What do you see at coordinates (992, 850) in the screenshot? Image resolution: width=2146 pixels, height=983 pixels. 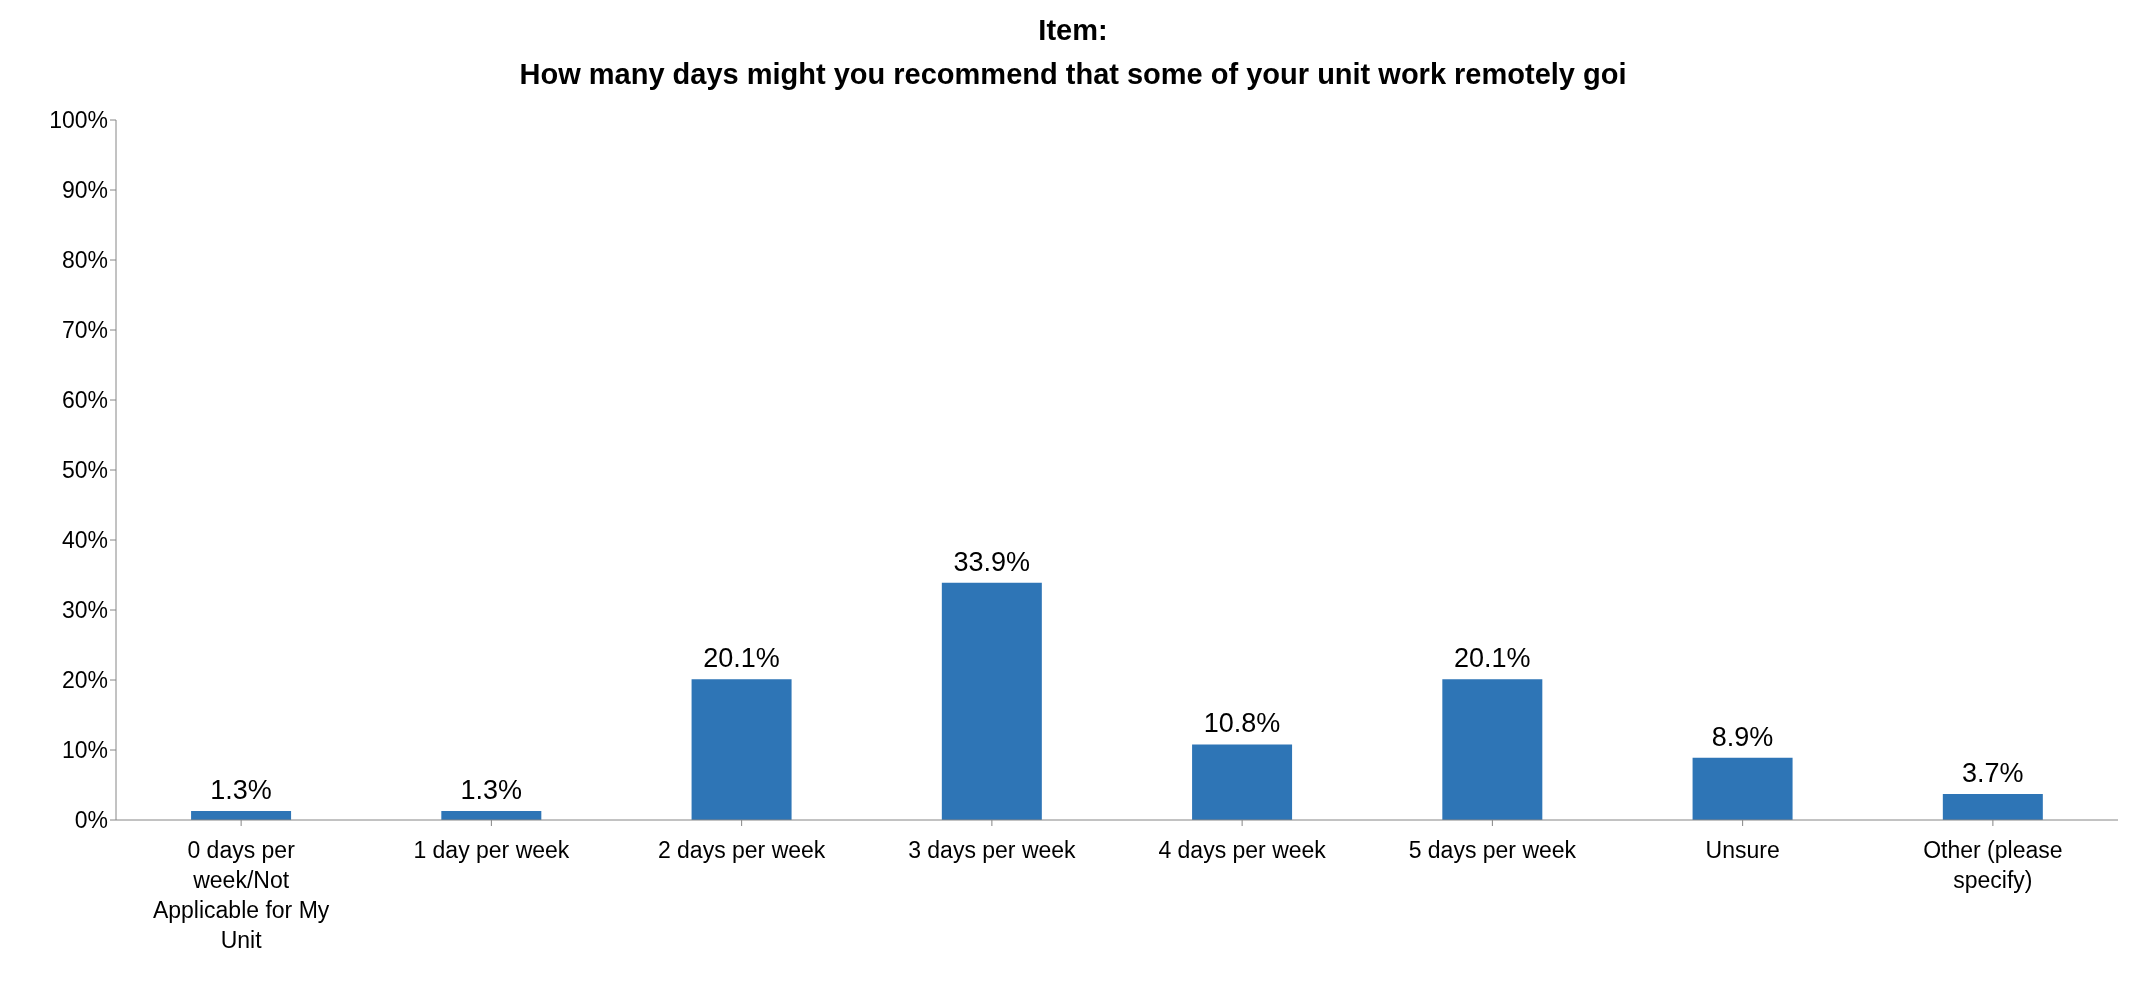 I see `x-tick-label: 3 days per week` at bounding box center [992, 850].